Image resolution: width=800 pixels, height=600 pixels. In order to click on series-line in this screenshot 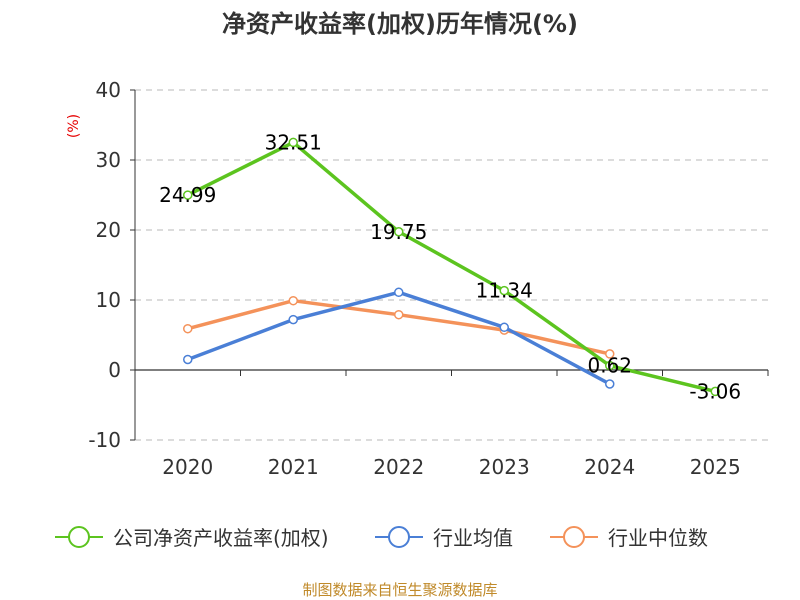, I will do `click(399, 327)`.